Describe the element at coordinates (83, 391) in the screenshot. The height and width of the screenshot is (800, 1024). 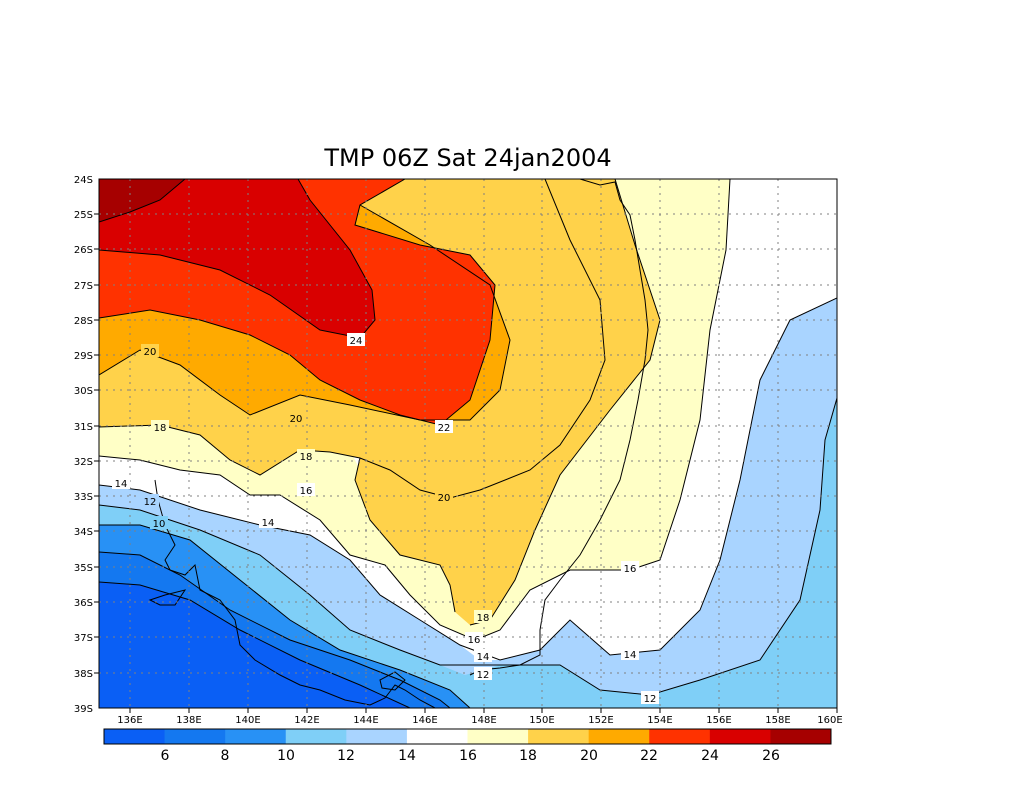
I see `lat-label: 30S` at that location.